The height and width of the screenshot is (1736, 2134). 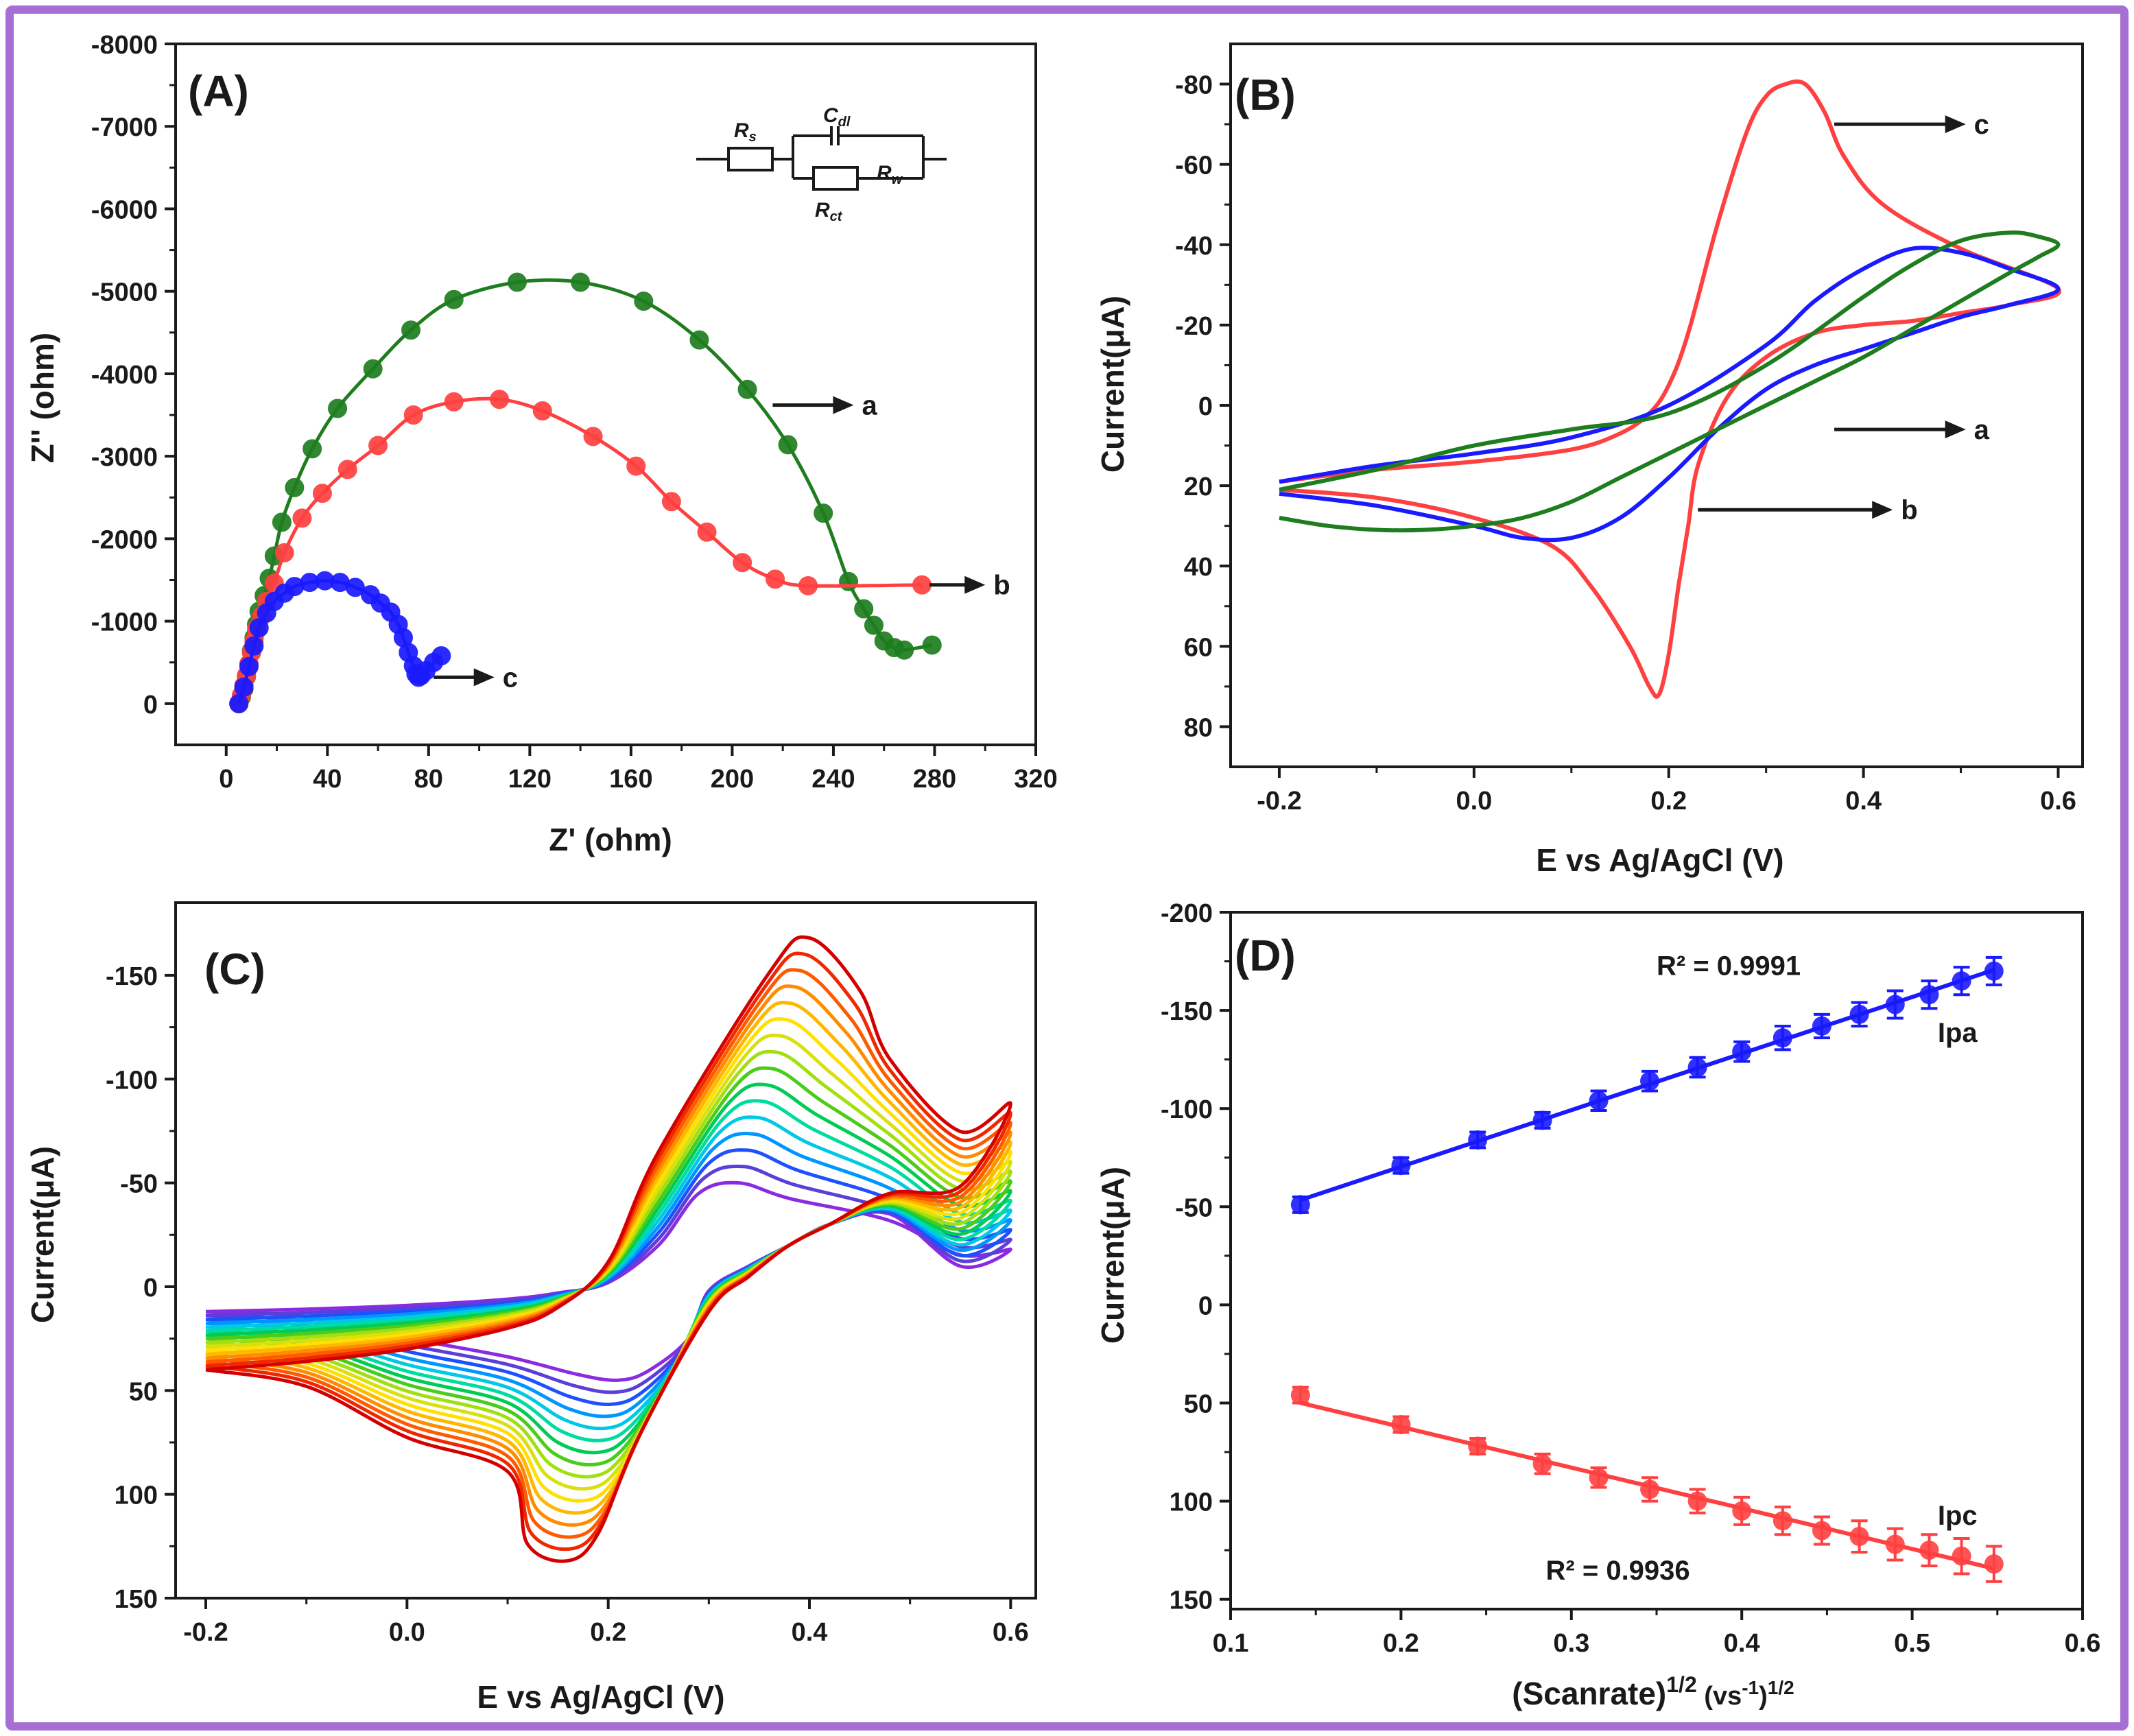 What do you see at coordinates (1956, 125) in the screenshot?
I see `panel-b-annotation-c-arrow-head` at bounding box center [1956, 125].